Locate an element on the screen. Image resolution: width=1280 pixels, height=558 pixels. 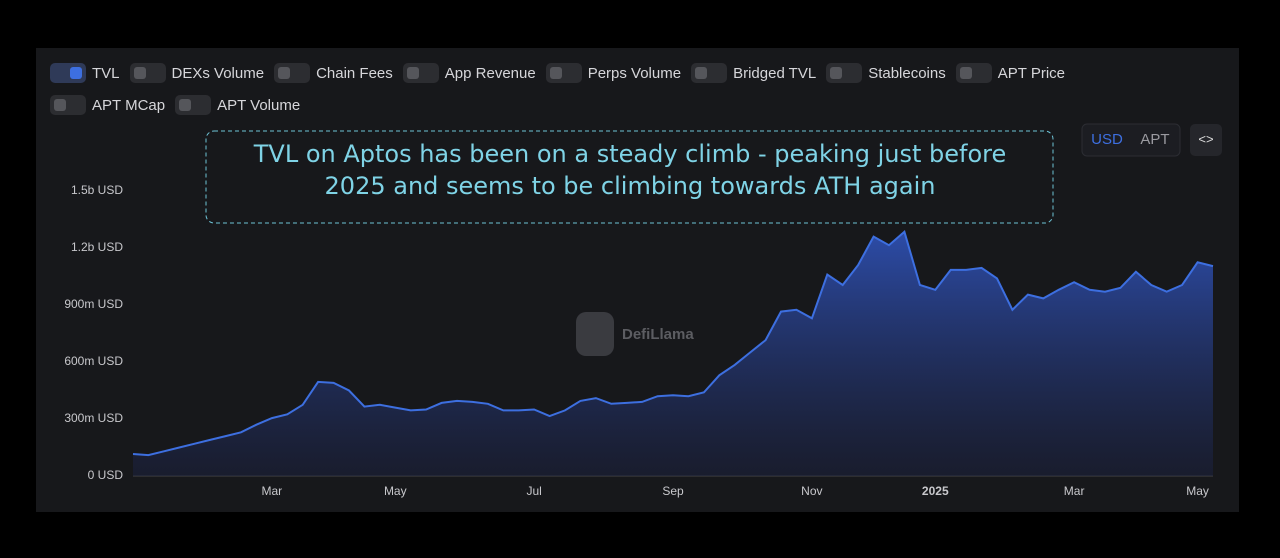
toggle-label: APT Volume is located at coordinates (259, 105).